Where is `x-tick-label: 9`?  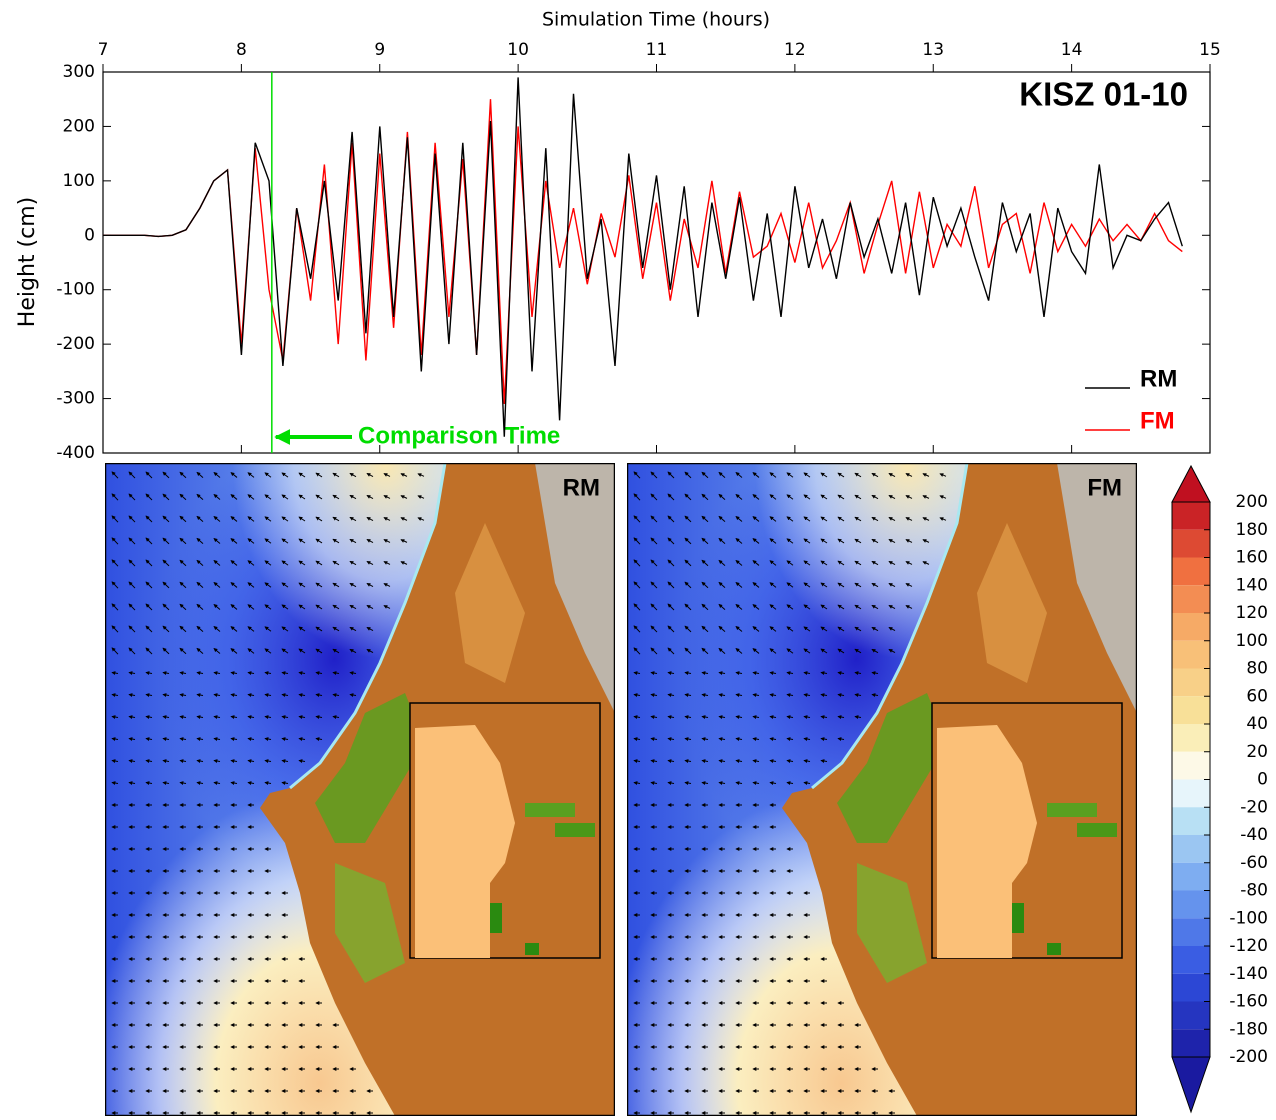 x-tick-label: 9 is located at coordinates (379, 50).